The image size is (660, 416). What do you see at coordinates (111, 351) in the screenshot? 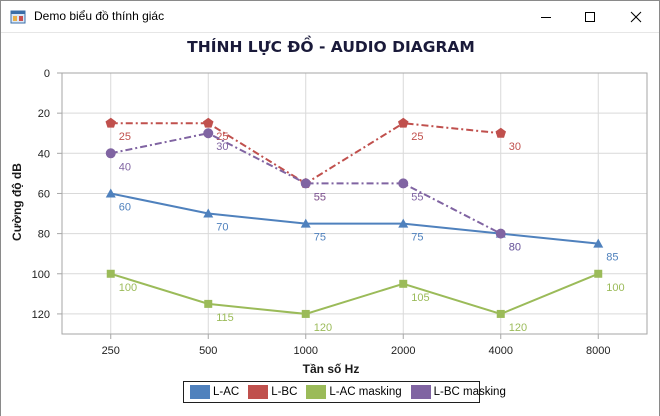
I see `x-tick-label: 250` at bounding box center [111, 351].